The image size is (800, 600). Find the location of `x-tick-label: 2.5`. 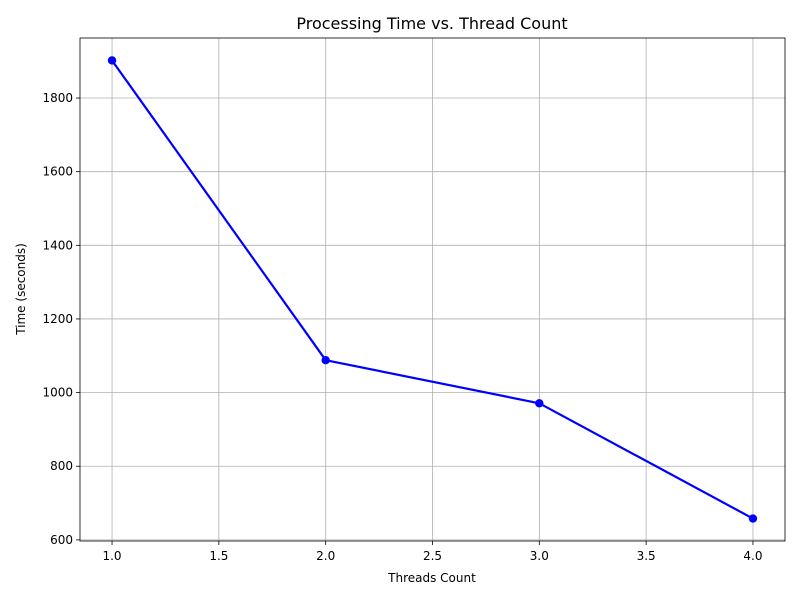

x-tick-label: 2.5 is located at coordinates (432, 556).